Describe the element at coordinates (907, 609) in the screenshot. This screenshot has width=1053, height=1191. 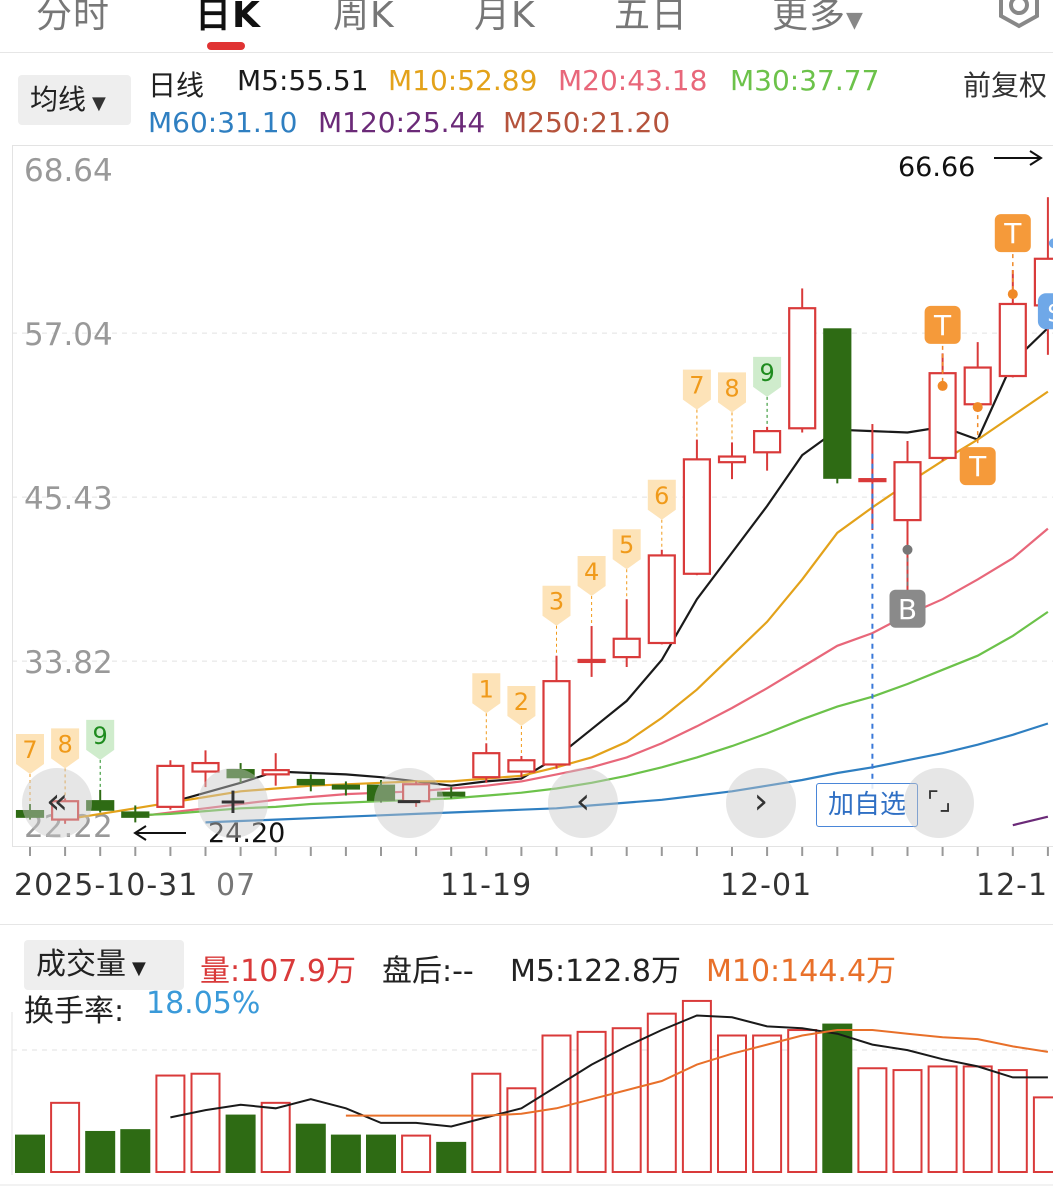
I see `buy-marker-label: B` at that location.